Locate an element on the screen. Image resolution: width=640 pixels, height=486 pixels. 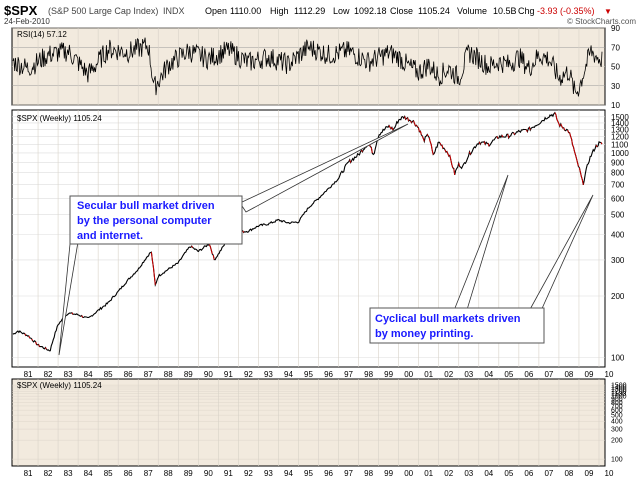
price-tick-label: 300 is located at coordinates (618, 260).